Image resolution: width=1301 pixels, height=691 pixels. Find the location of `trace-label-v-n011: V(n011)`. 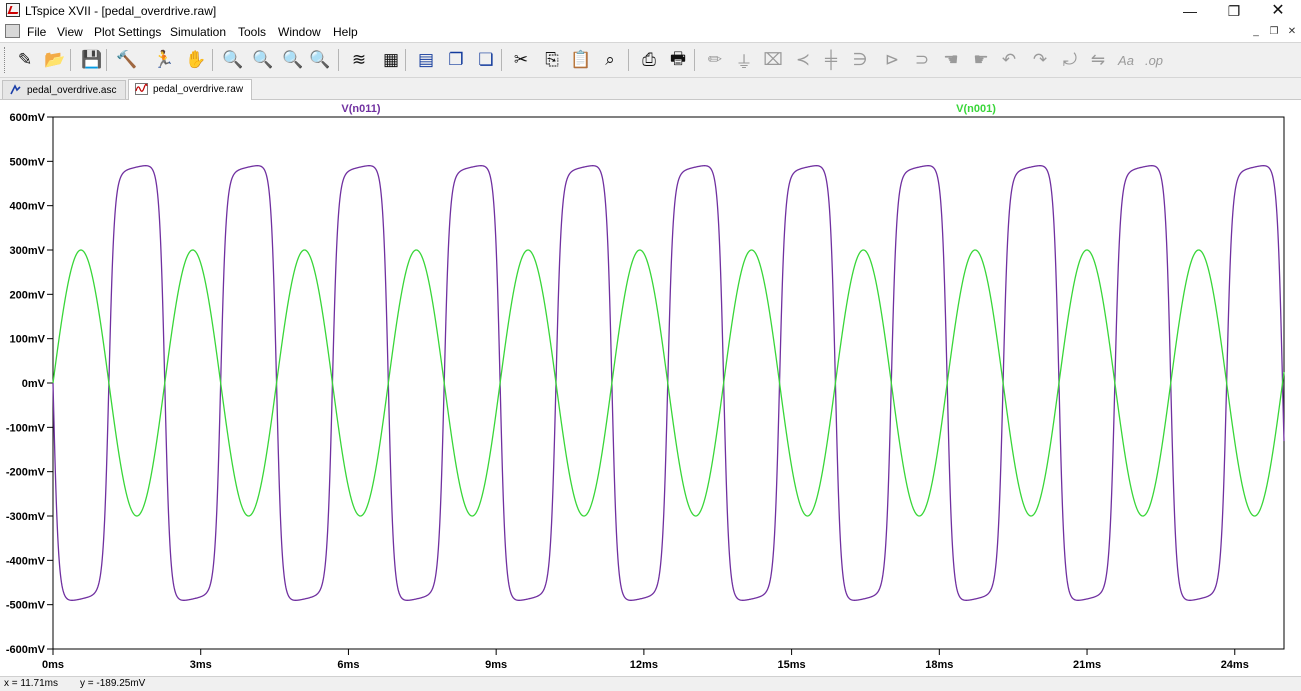

trace-label-v-n011: V(n011) is located at coordinates (360, 109).